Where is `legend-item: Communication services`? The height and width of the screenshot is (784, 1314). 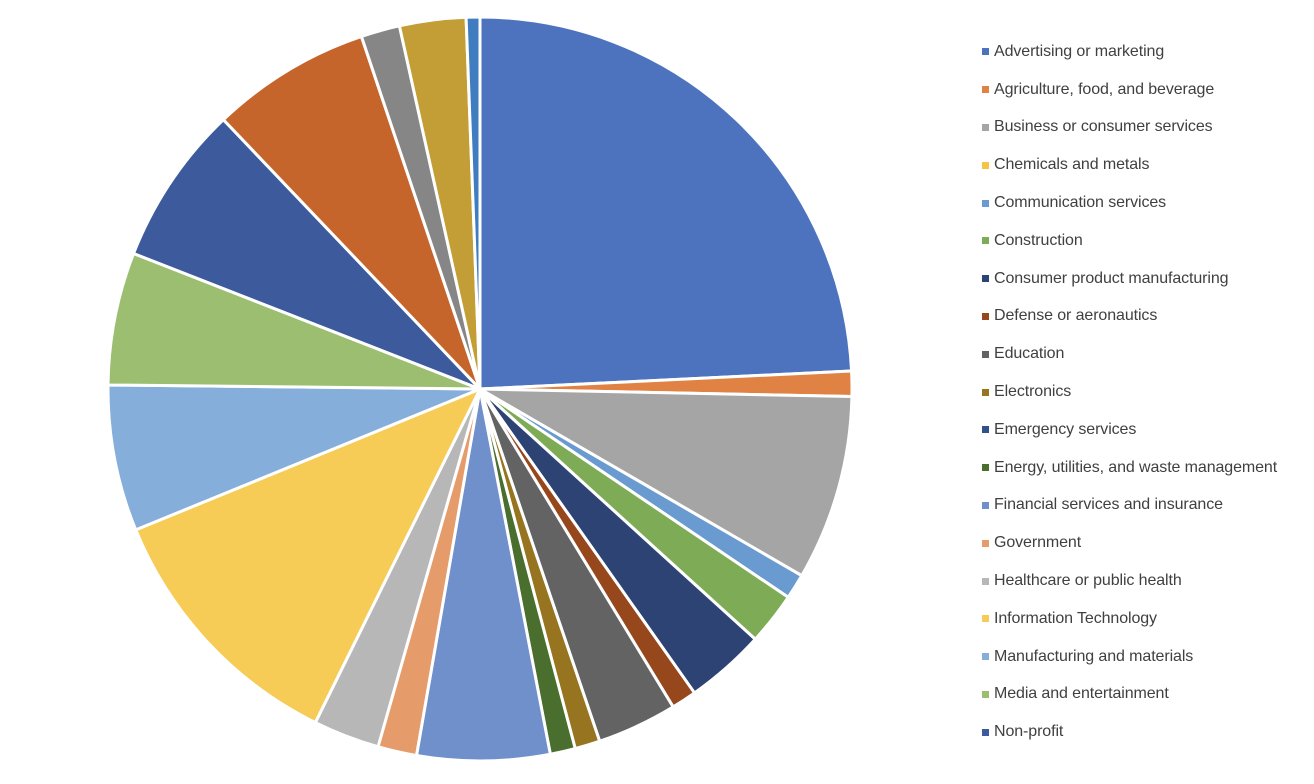 legend-item: Communication services is located at coordinates (1129, 203).